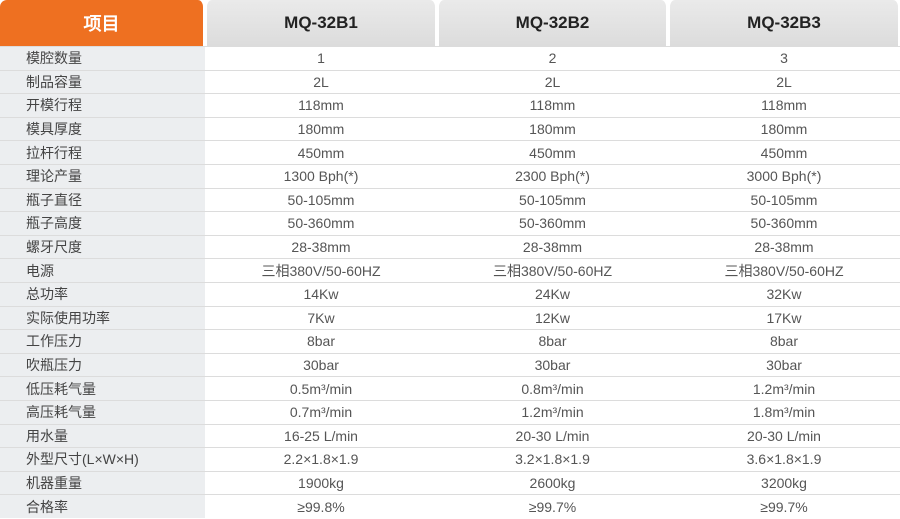 The height and width of the screenshot is (519, 900). I want to click on table-row: 工作压力 8bar 8bar 8bar, so click(450, 341).